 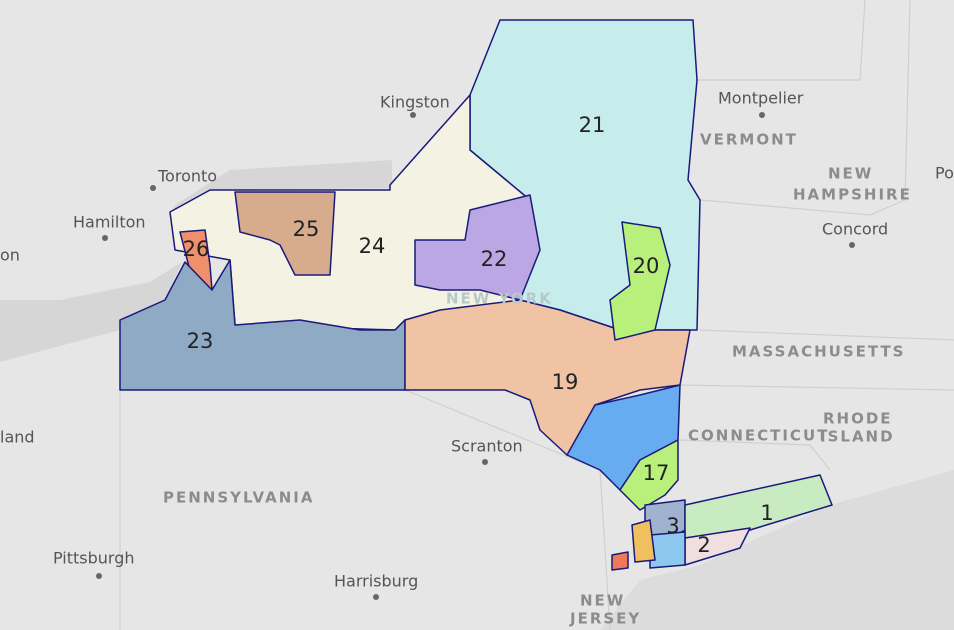 I want to click on region-label: PENNSYLVANIA, so click(x=238, y=498).